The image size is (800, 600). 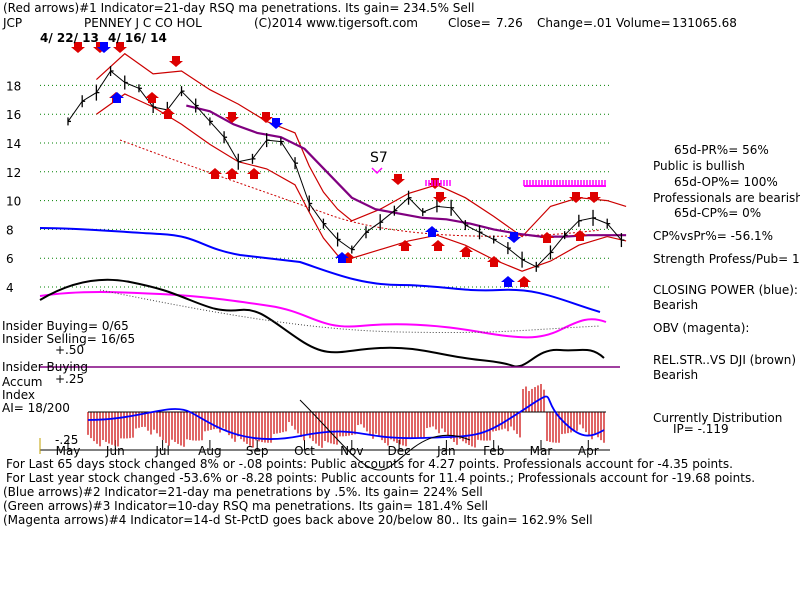 What do you see at coordinates (643, 23) in the screenshot?
I see `volume-label: Volume=` at bounding box center [643, 23].